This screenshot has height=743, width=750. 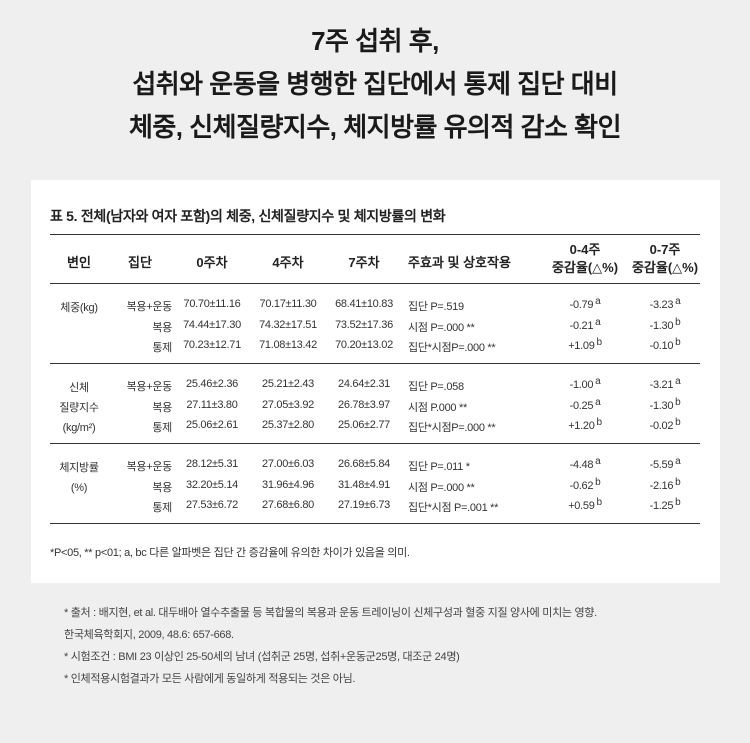 What do you see at coordinates (459, 262) in the screenshot?
I see `header-text: 주효과 및 상호작용` at bounding box center [459, 262].